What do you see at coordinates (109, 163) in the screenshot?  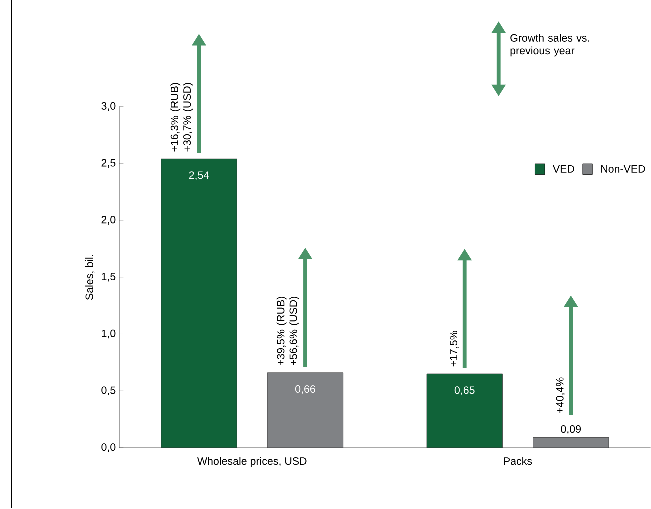 I see `y-tick-label: 2,5` at bounding box center [109, 163].